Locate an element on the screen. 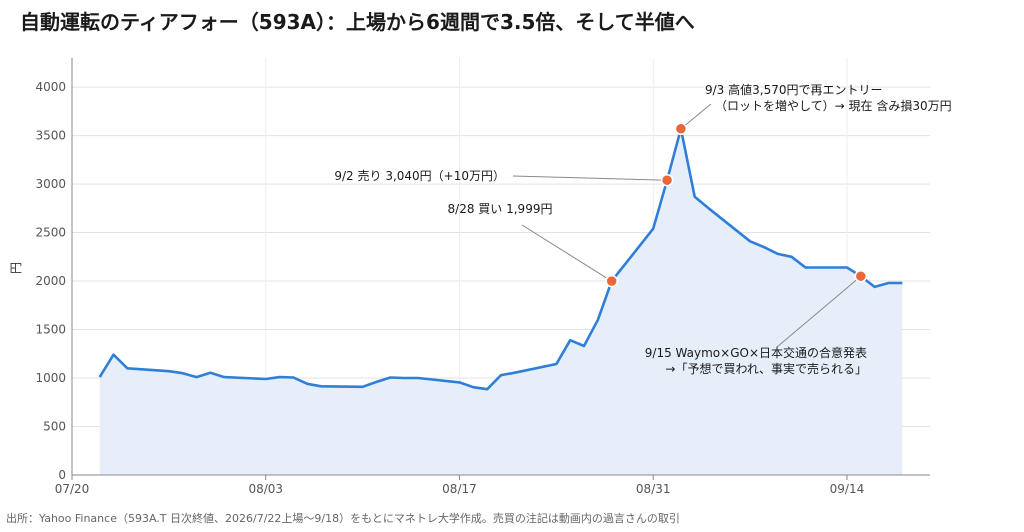 The image size is (1024, 532). y-tick-label: 3500 is located at coordinates (50, 136).